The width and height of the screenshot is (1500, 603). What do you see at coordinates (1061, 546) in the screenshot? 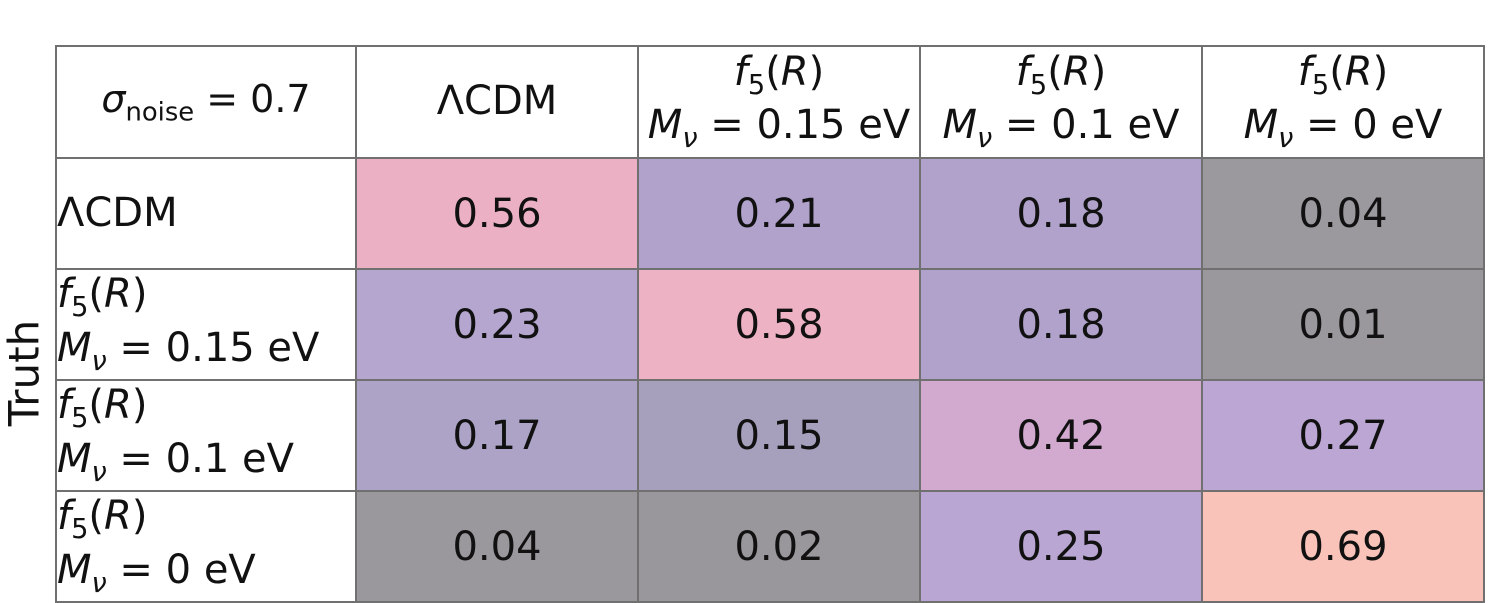
I see `matrix-cell: 0.25` at bounding box center [1061, 546].